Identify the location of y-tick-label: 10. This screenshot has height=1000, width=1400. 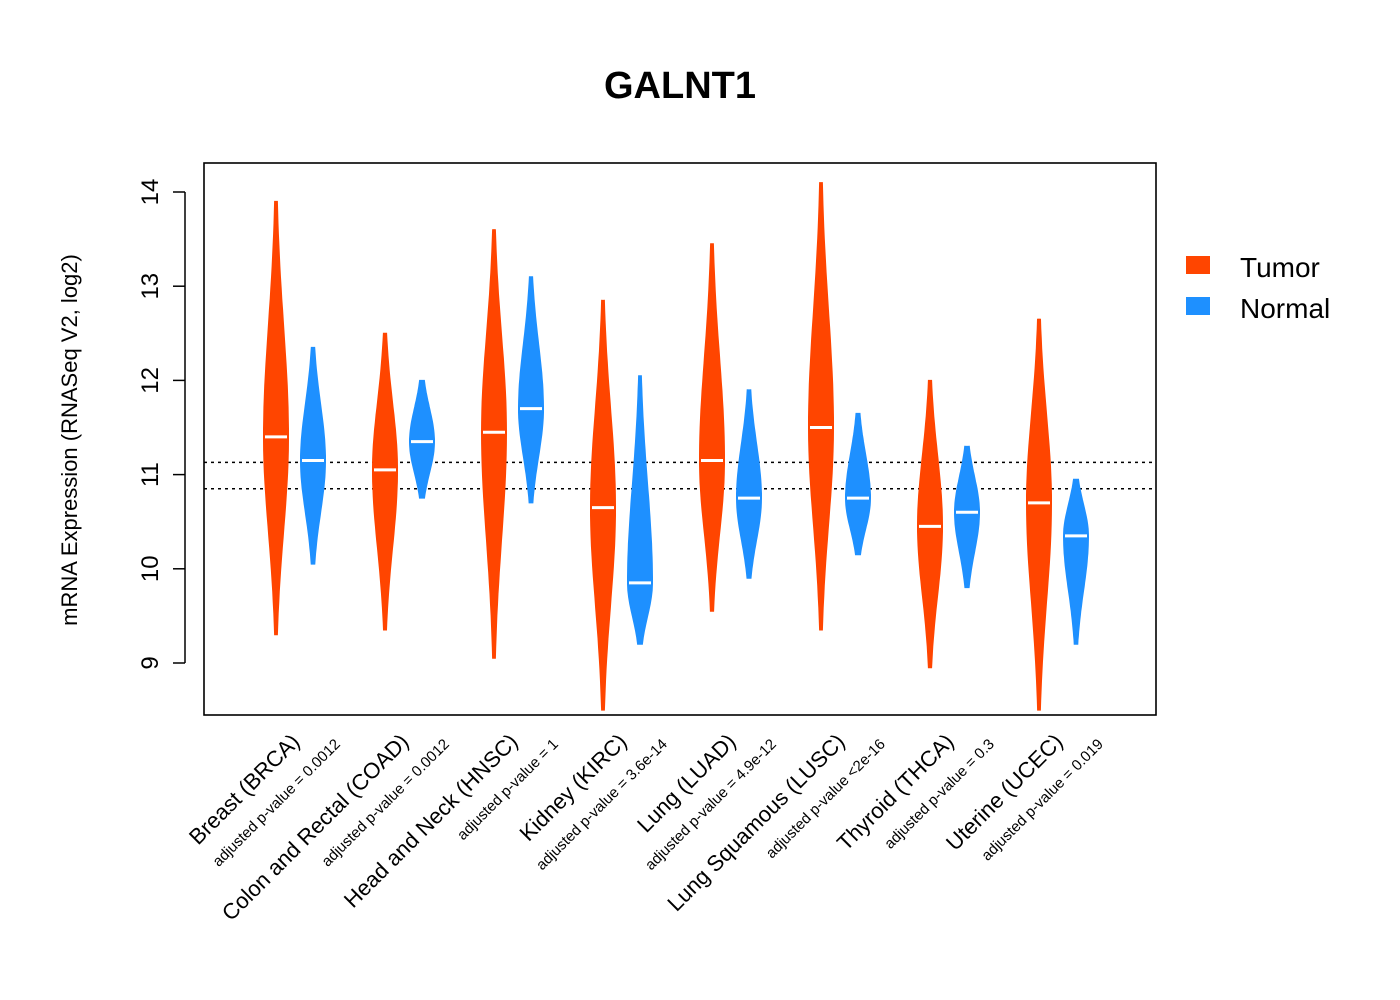
(150, 568).